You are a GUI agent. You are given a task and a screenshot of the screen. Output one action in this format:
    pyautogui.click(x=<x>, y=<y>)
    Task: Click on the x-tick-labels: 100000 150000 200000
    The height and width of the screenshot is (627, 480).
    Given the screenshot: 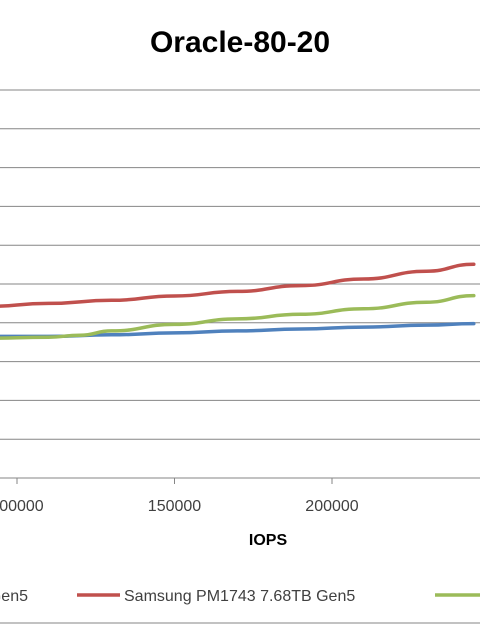 What is the action you would take?
    pyautogui.click(x=179, y=496)
    